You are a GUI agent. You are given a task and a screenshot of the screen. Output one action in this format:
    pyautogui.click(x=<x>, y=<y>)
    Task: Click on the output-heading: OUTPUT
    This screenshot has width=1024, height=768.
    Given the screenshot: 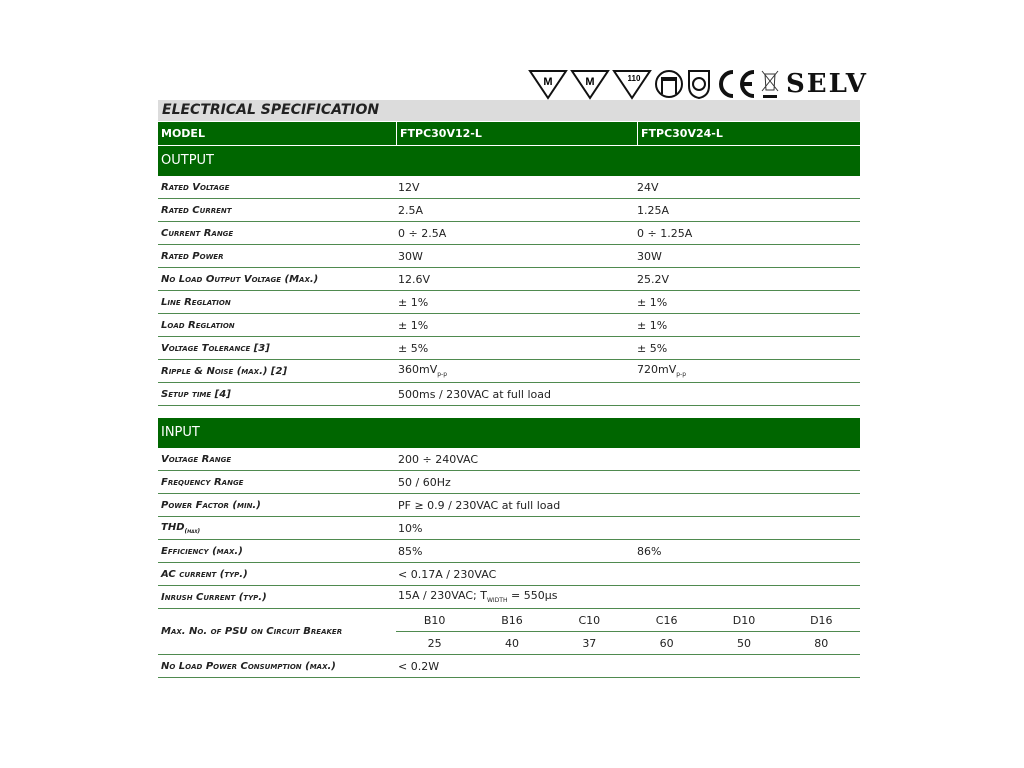 What is the action you would take?
    pyautogui.click(x=509, y=160)
    